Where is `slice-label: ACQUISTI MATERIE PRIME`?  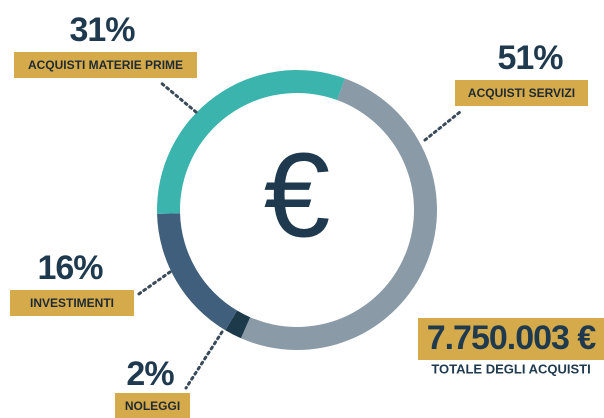
slice-label: ACQUISTI MATERIE PRIME is located at coordinates (105, 65).